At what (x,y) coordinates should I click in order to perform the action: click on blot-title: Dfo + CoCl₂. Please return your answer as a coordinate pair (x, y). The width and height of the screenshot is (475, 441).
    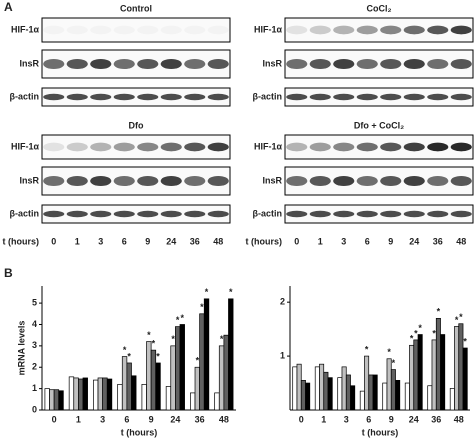
    Looking at the image, I should click on (379, 125).